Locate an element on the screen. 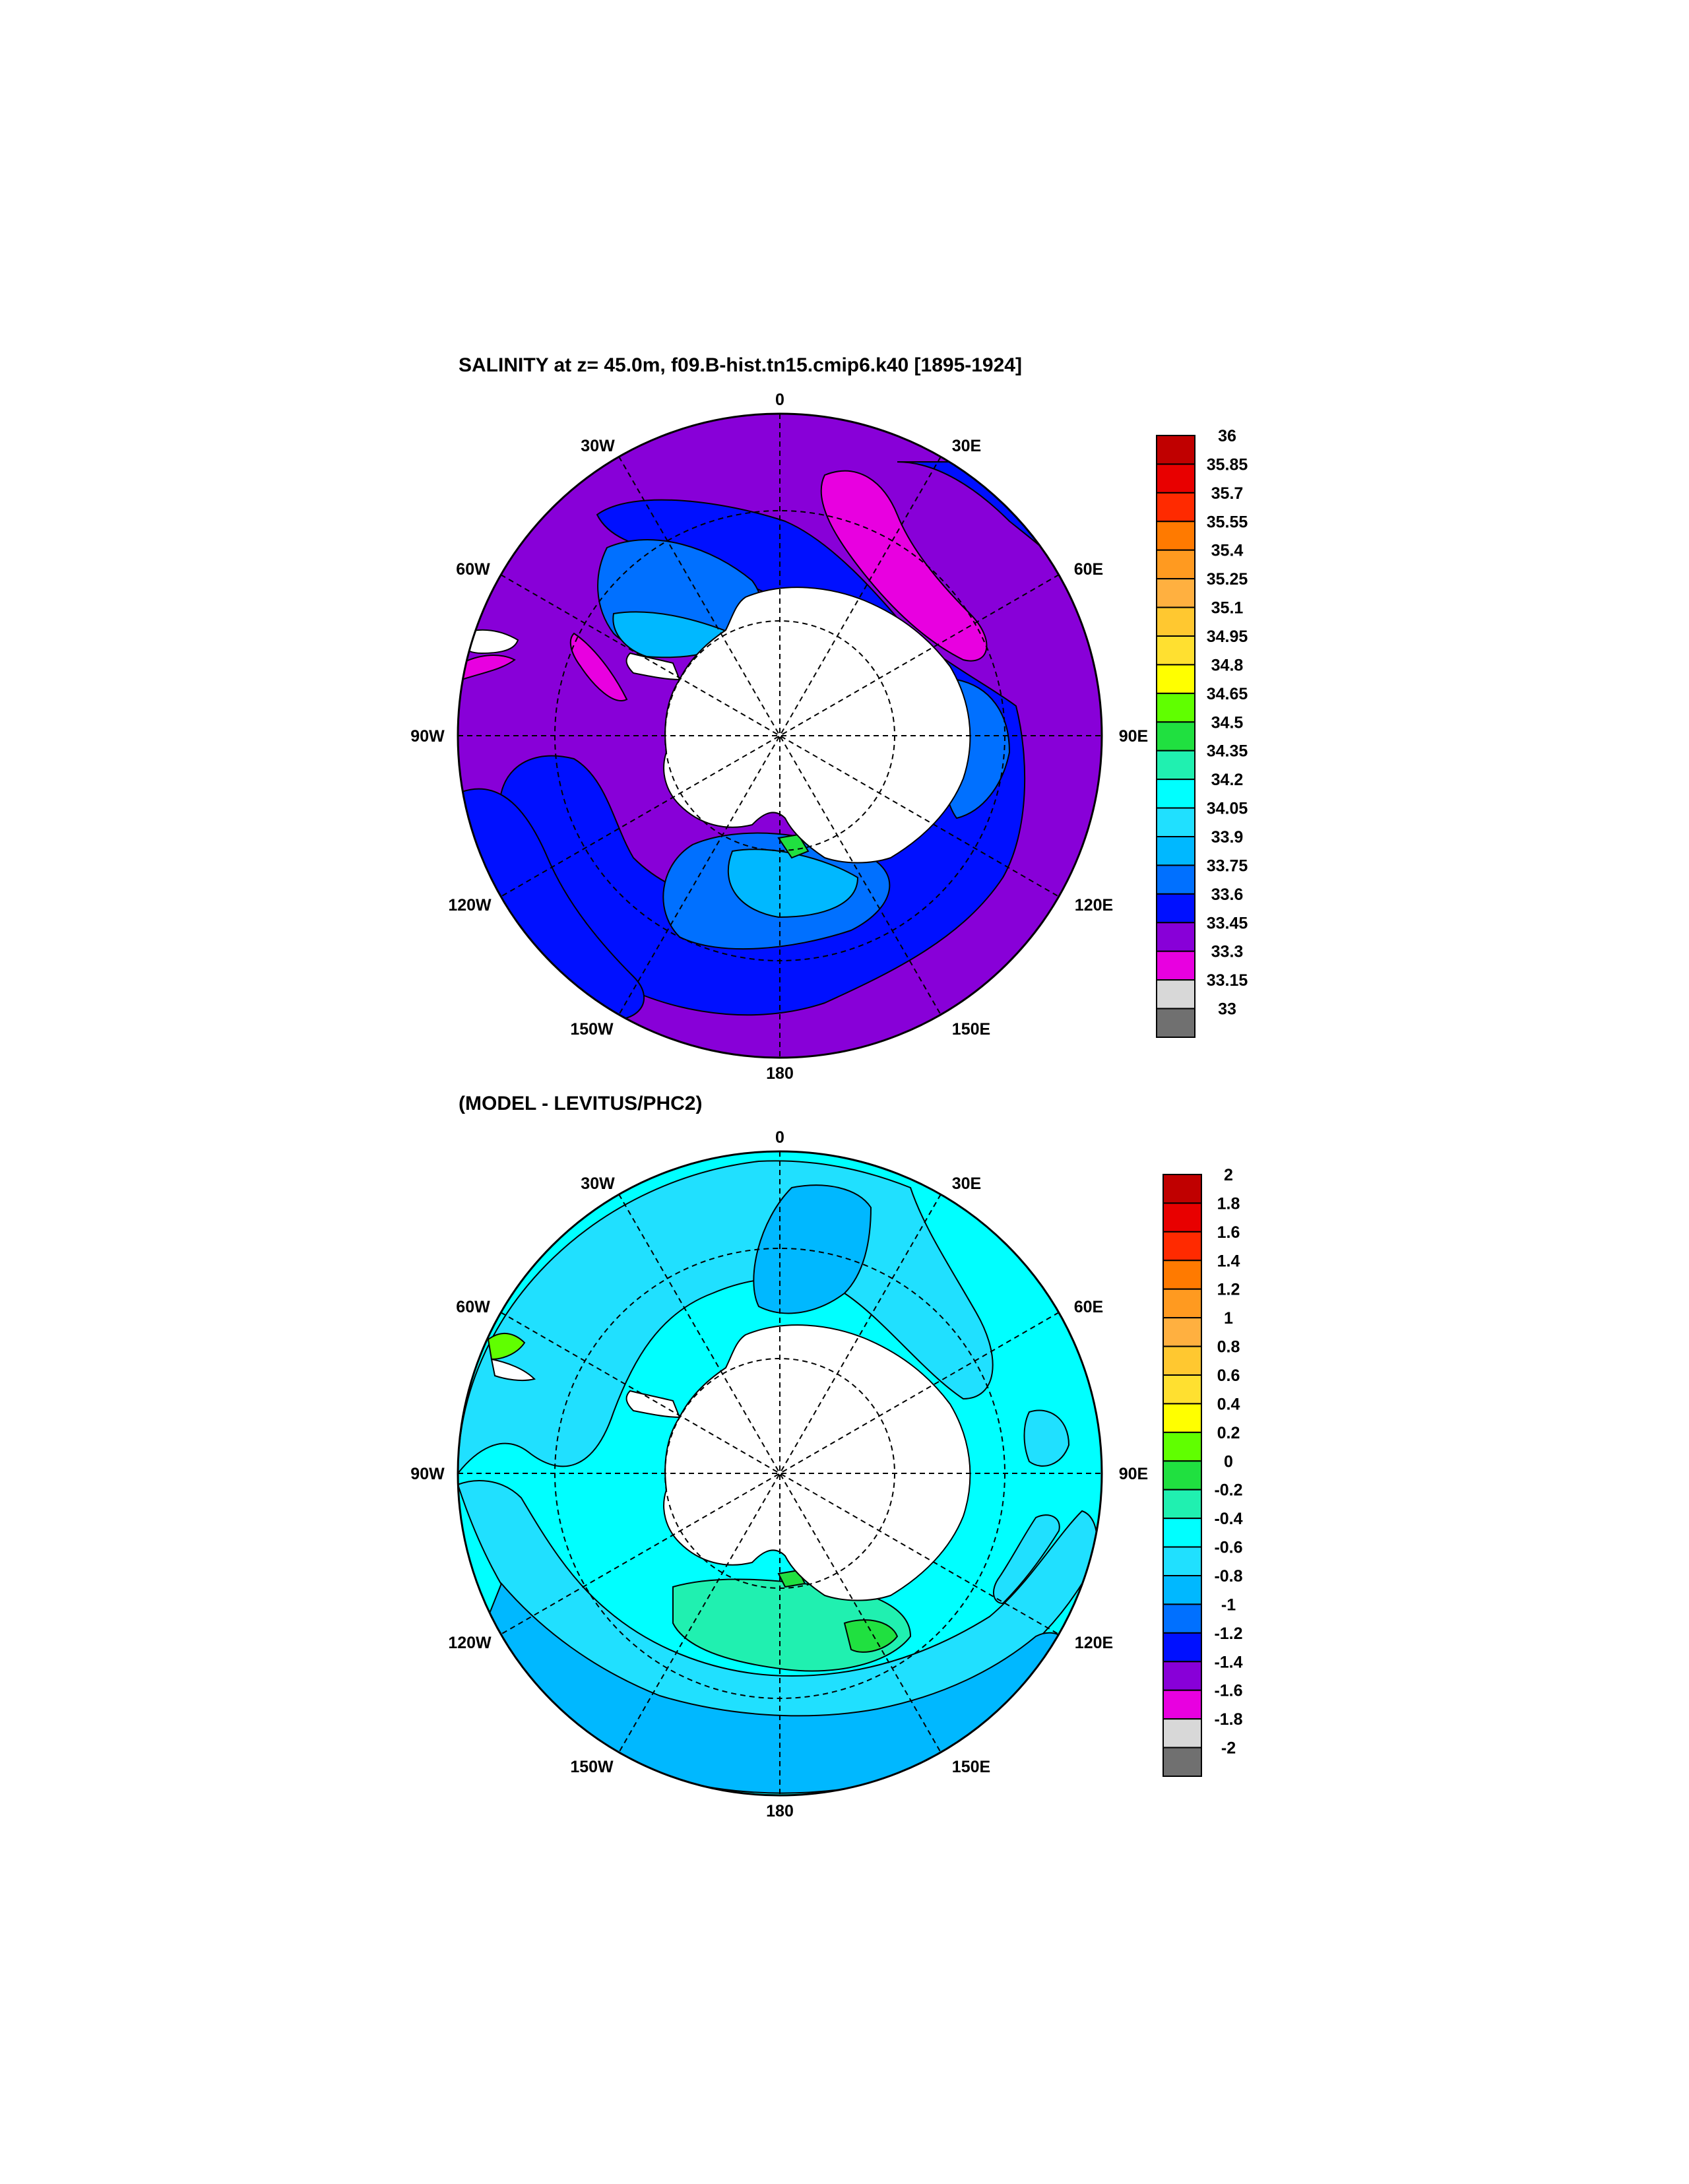 The image size is (1689, 2184). bottom-colorbar-label: 0 is located at coordinates (1228, 1461).